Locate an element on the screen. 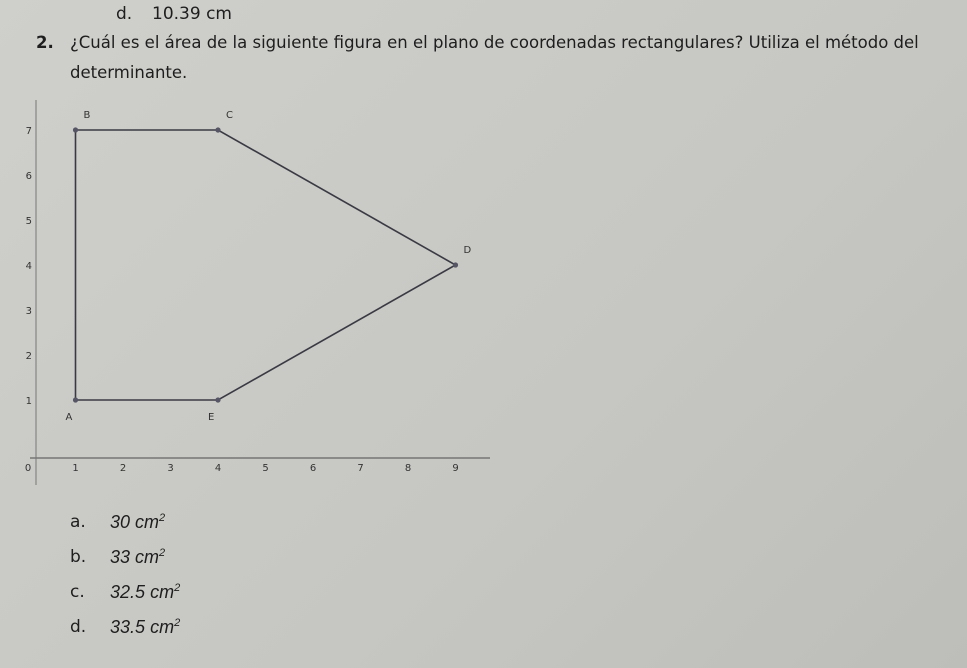 The height and width of the screenshot is (668, 967). x-tick-label: 4 is located at coordinates (218, 468).